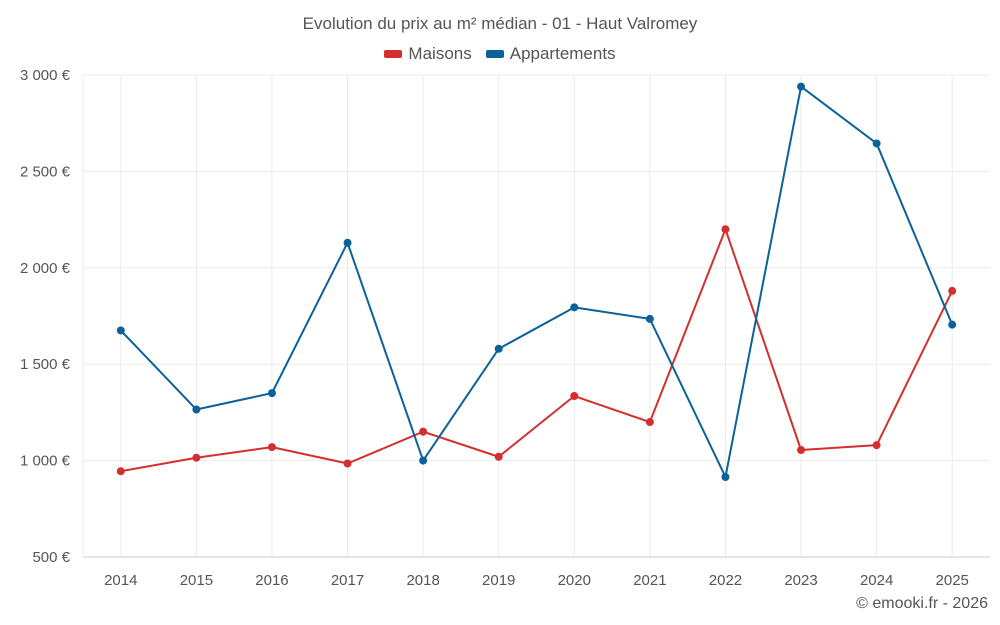  Describe the element at coordinates (562, 53) in the screenshot. I see `legend-label-appartements: Appartements` at that location.